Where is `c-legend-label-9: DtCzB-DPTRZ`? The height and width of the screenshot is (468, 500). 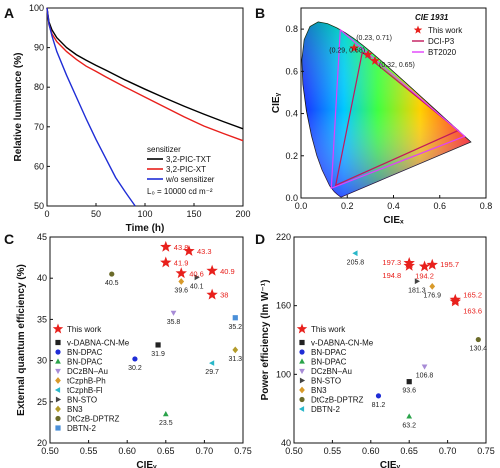
c-legend-label-9: DtCzB-DPTRZ is located at coordinates (93, 419).